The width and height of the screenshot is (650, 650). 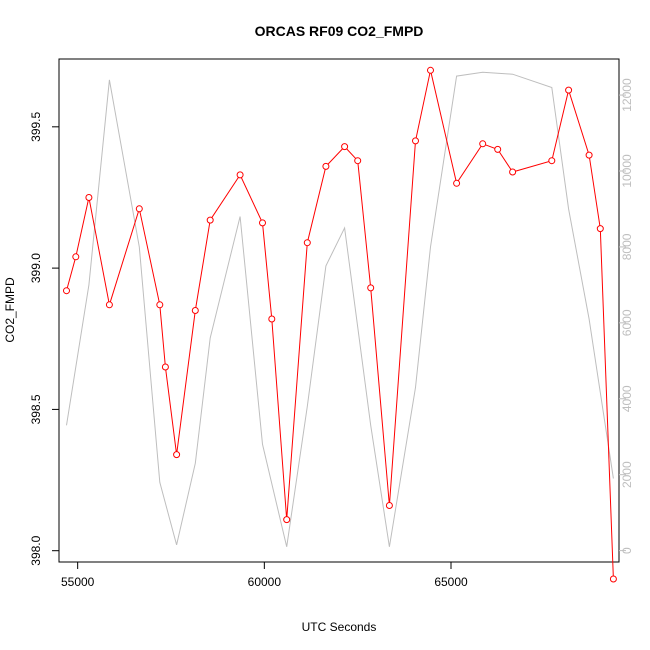 I want to click on x-axis: 55000 60000 65000, so click(x=264, y=575).